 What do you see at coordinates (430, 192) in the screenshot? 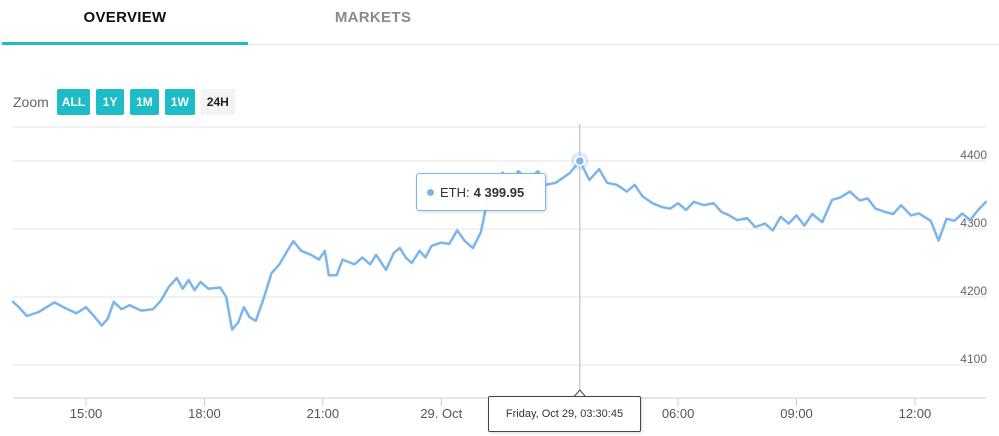
I see `tooltip-series-dot` at bounding box center [430, 192].